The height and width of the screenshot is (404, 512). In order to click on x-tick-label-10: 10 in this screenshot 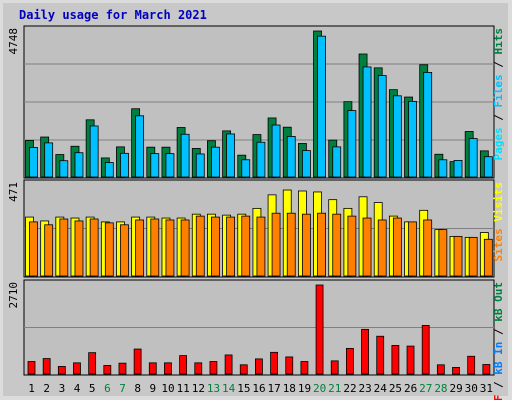, I will do `click(167, 388)`.